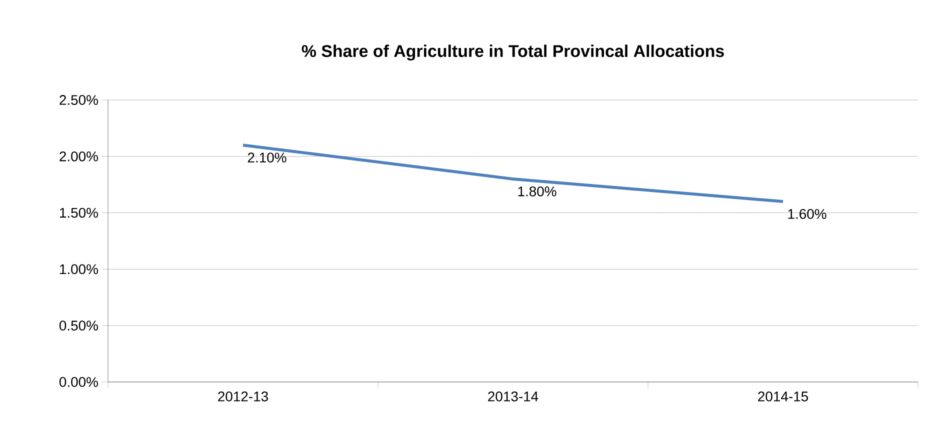 This screenshot has width=930, height=437. Describe the element at coordinates (513, 52) in the screenshot. I see `chart-title: % Share of Agriculture in Total Provincal Allocations` at that location.